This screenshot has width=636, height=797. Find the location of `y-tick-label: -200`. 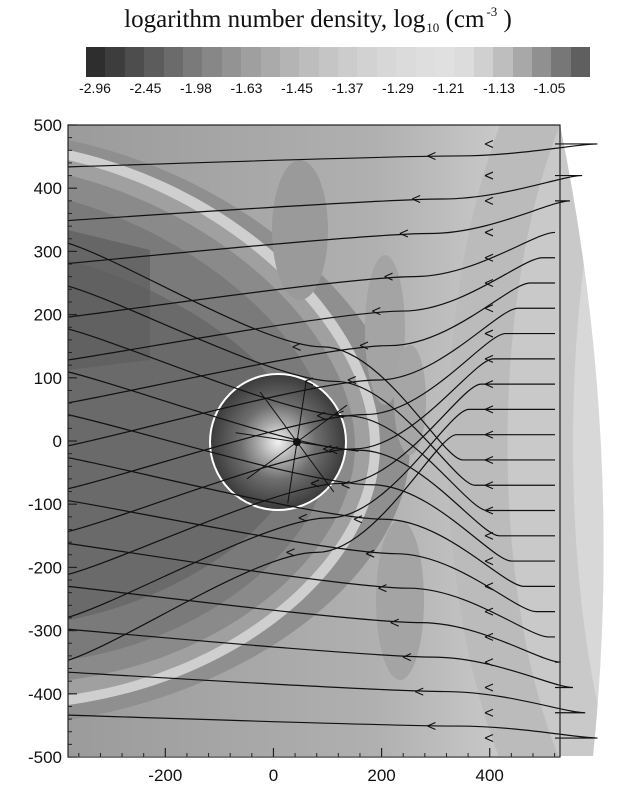

y-tick-label: -200 is located at coordinates (45, 567).